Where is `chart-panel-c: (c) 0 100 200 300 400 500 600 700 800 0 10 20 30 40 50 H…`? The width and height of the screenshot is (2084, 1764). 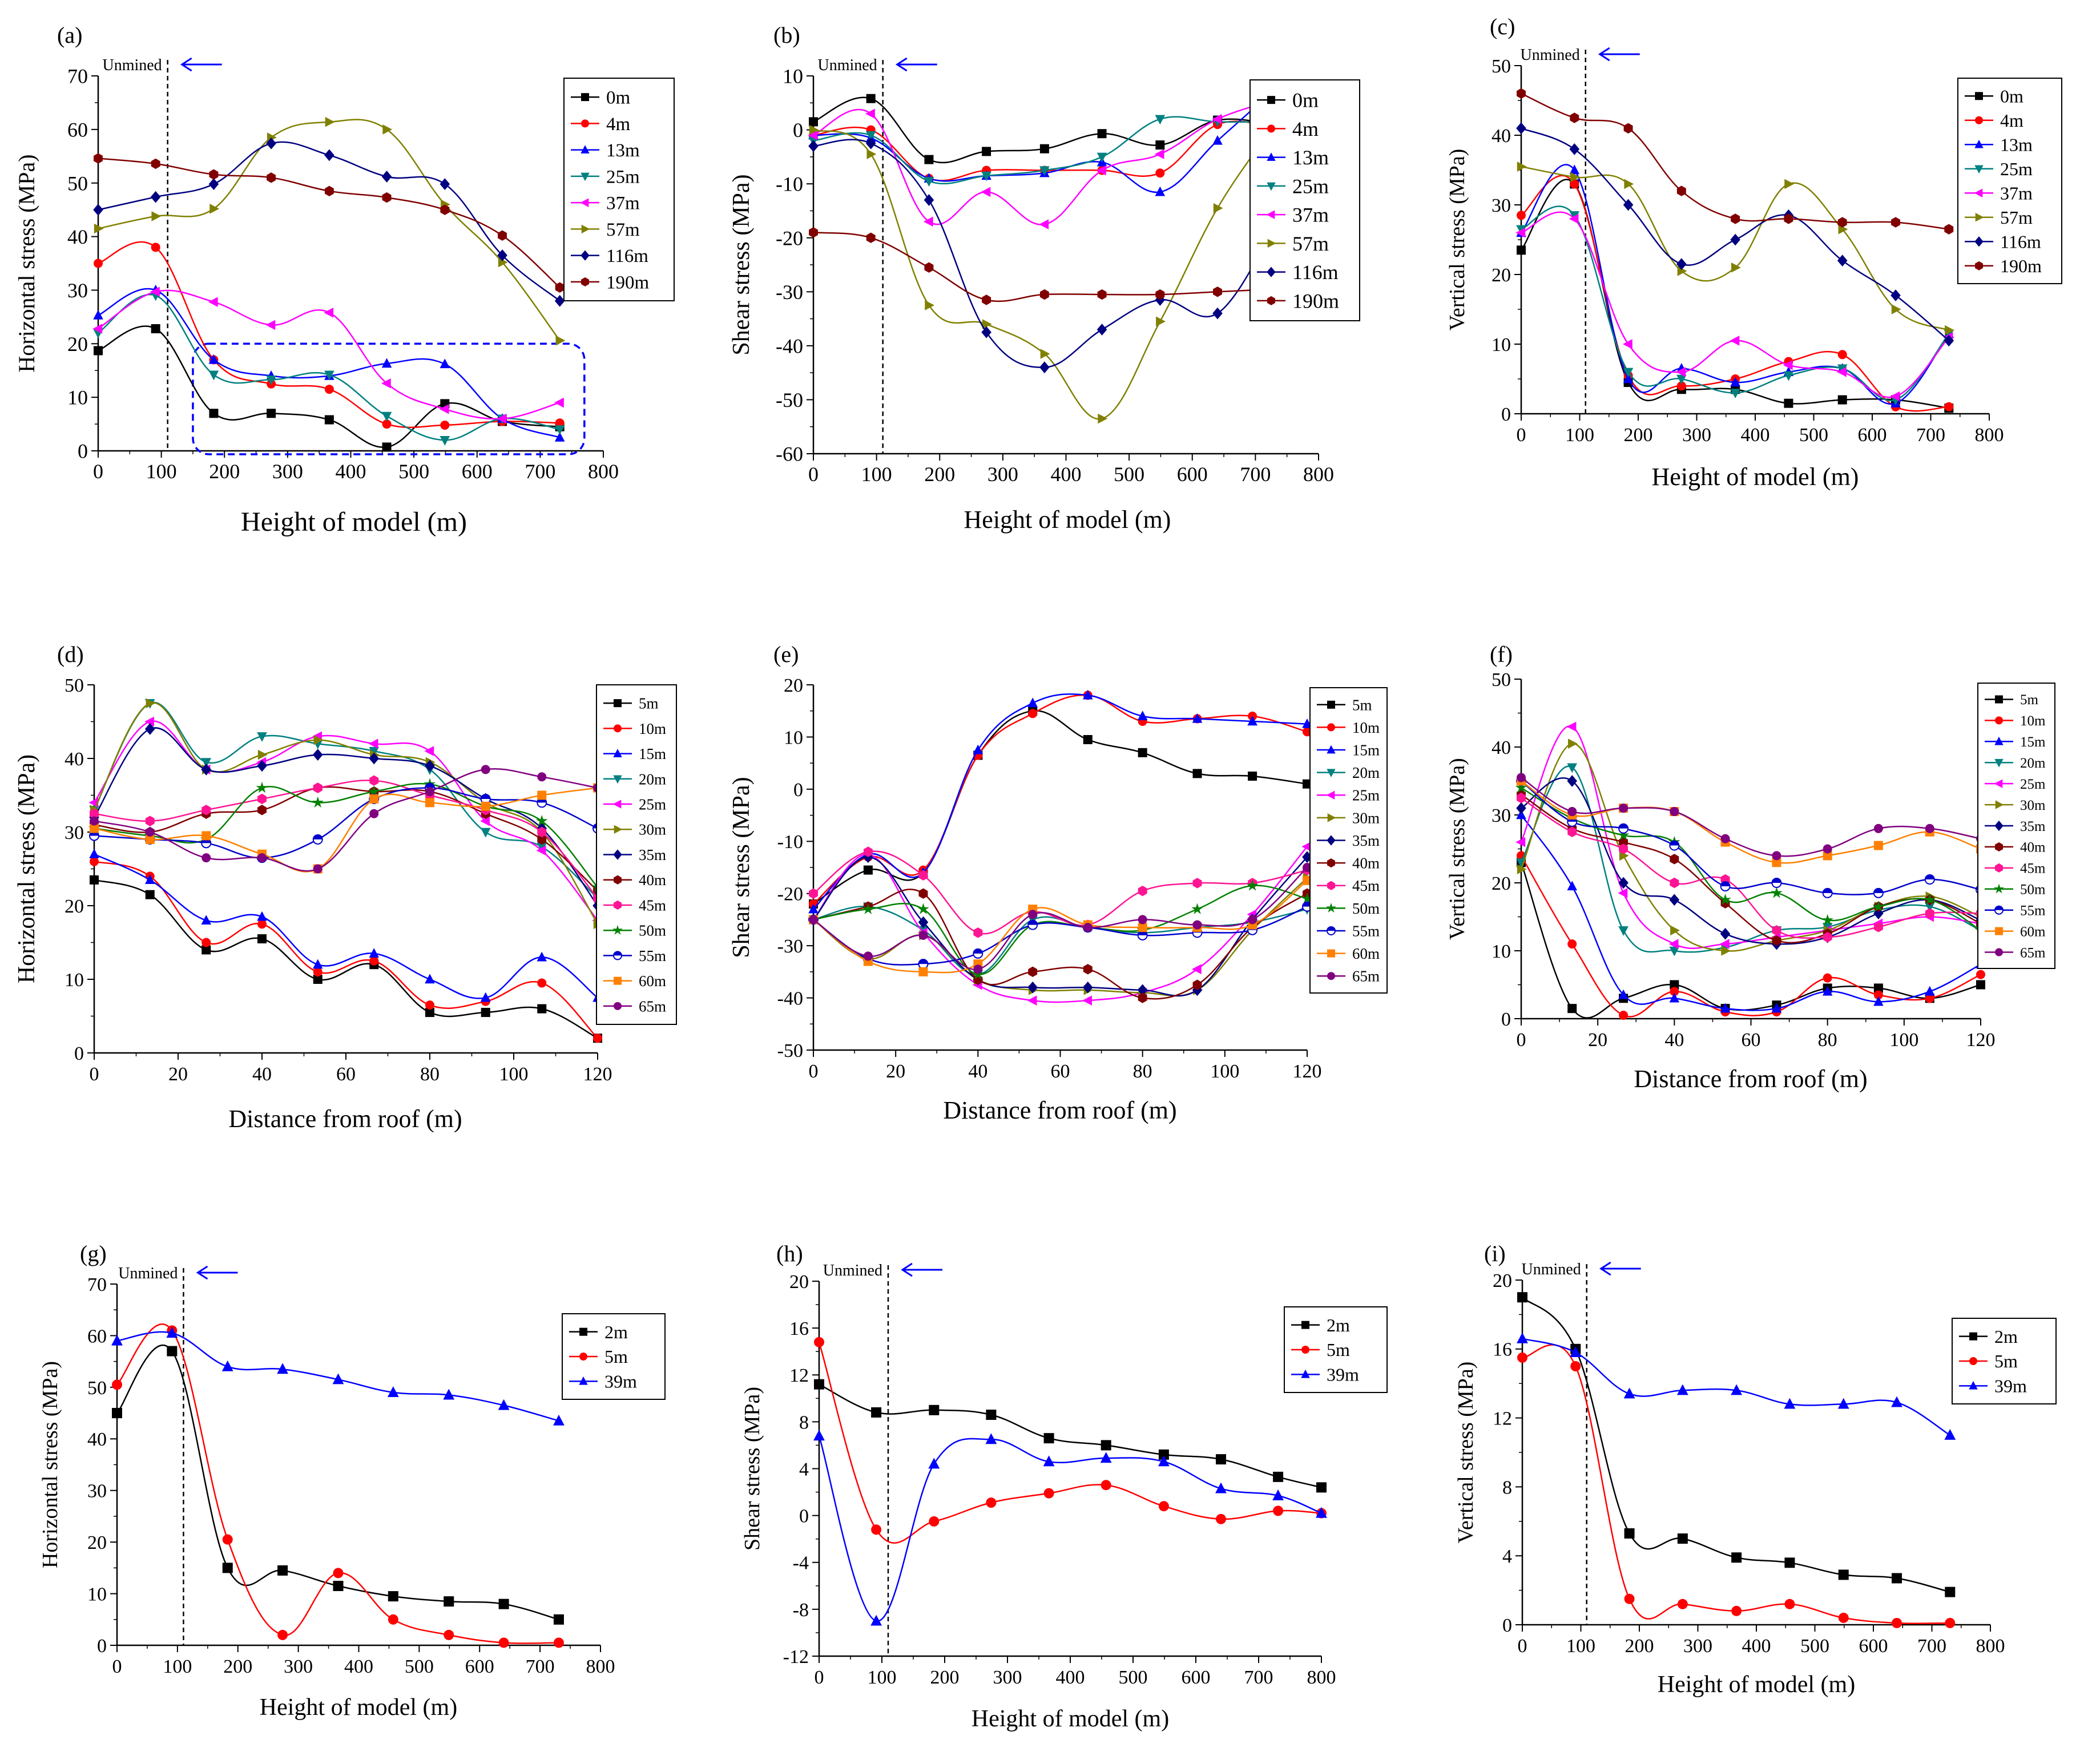 chart-panel-c: (c) 0 100 200 300 400 500 600 700 800 0 10 20 30 40 50 H… is located at coordinates (1753, 252).